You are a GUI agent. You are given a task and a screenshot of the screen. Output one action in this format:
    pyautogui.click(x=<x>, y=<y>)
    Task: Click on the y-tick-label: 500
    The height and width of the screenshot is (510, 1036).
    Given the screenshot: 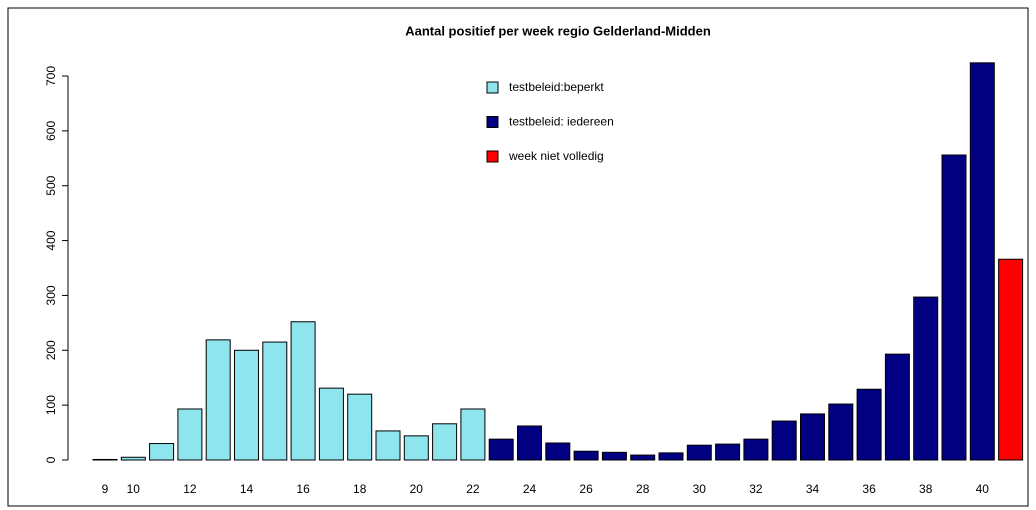 What is the action you would take?
    pyautogui.click(x=51, y=185)
    